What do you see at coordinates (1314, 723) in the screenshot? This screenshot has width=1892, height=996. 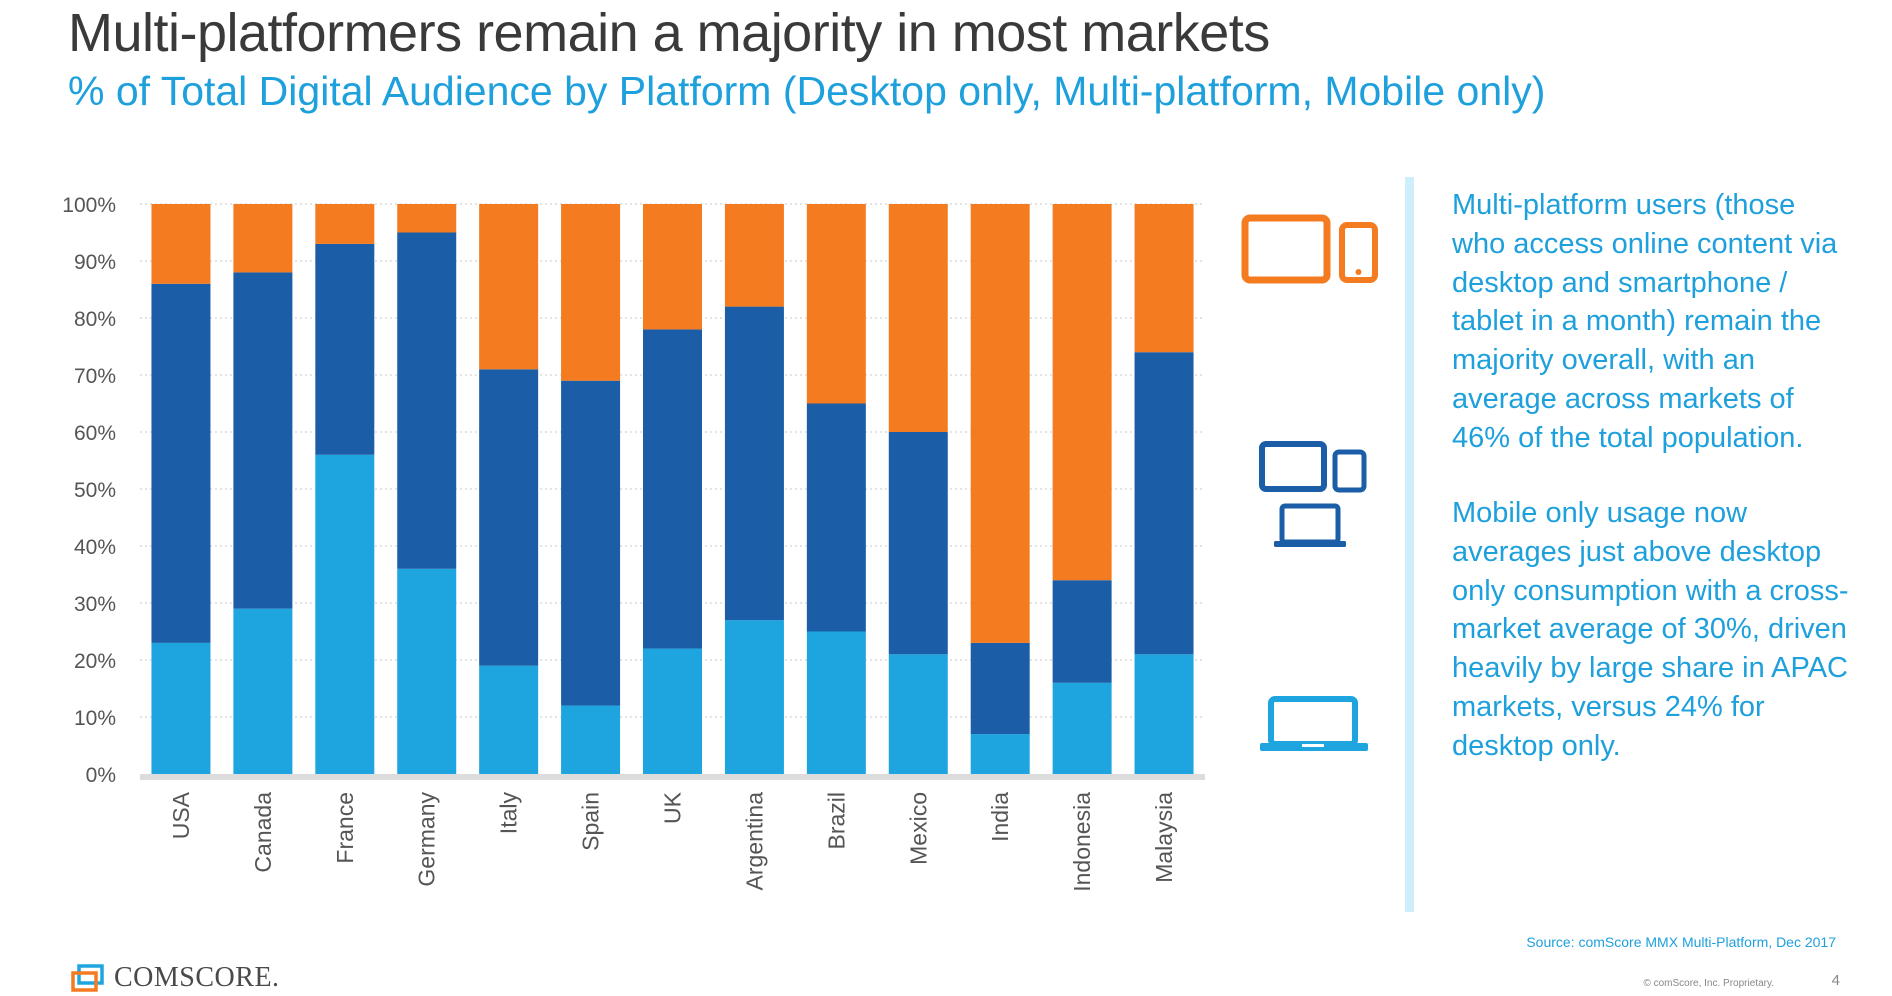 I see `laptop-icon` at bounding box center [1314, 723].